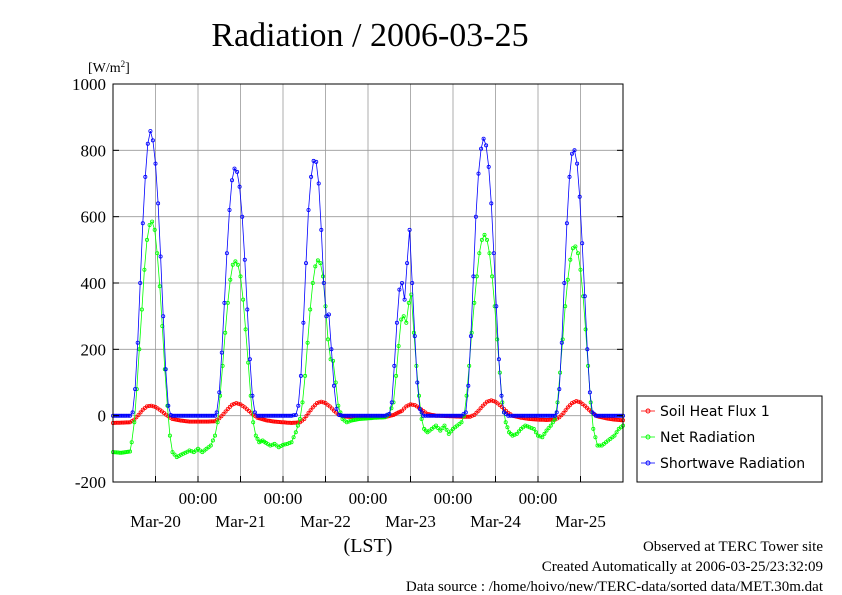  What do you see at coordinates (648, 411) in the screenshot?
I see `legend-swatch-marker` at bounding box center [648, 411].